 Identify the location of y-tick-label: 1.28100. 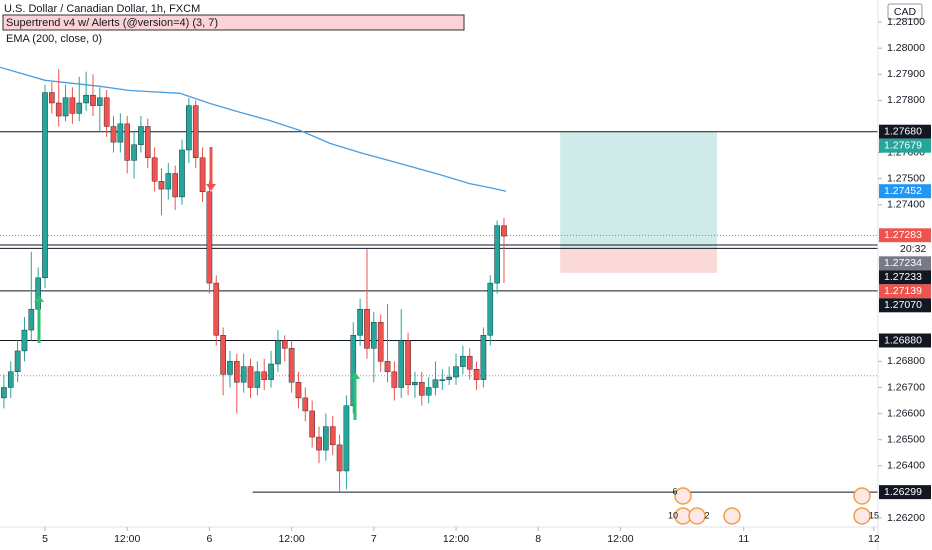
(906, 22).